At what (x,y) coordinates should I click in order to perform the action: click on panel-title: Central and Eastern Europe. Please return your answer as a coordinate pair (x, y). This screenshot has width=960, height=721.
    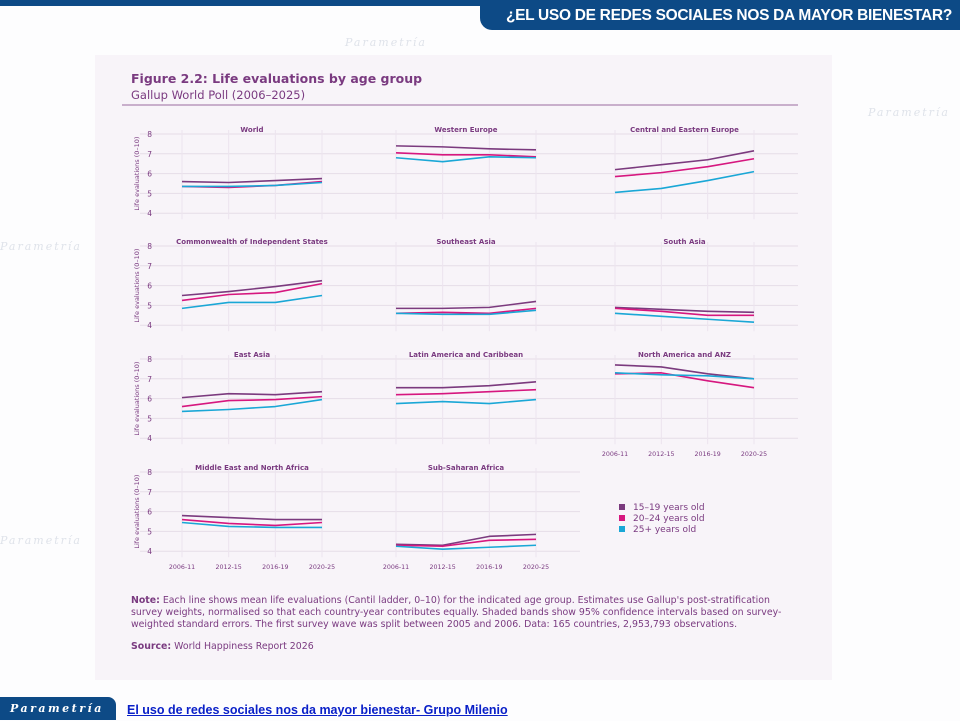
    Looking at the image, I should click on (684, 130).